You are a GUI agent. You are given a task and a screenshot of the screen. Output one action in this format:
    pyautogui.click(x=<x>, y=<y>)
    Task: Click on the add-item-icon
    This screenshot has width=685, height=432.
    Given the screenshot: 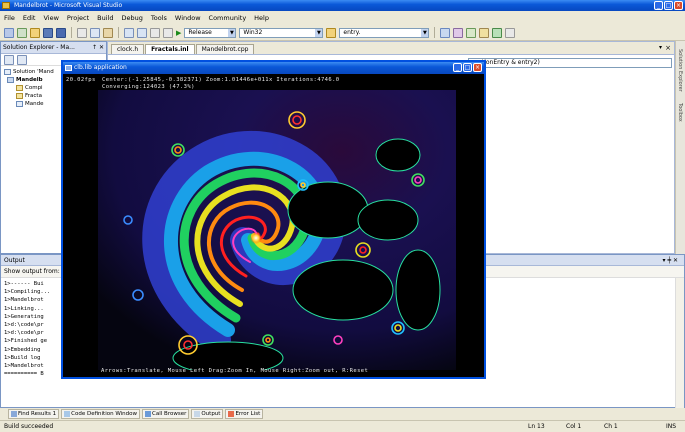 What is the action you would take?
    pyautogui.click(x=22, y=32)
    